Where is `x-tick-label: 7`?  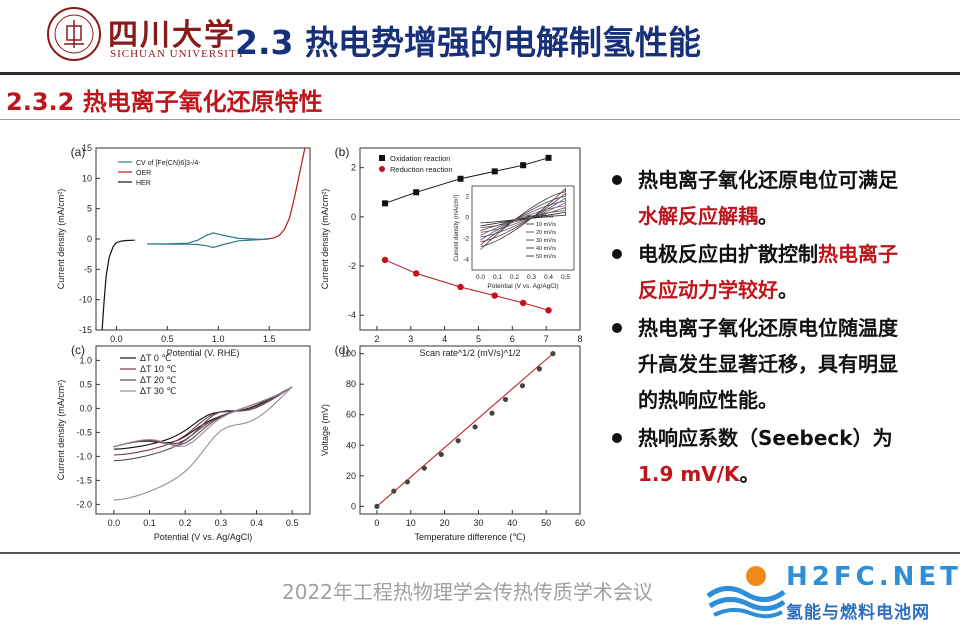
x-tick-label: 7 is located at coordinates (546, 339).